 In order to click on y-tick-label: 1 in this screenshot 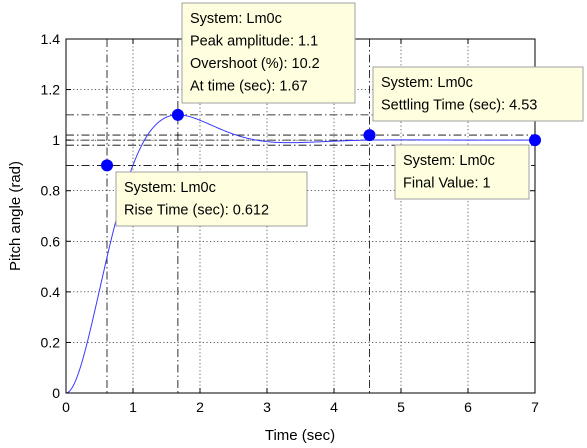, I will do `click(56, 140)`.